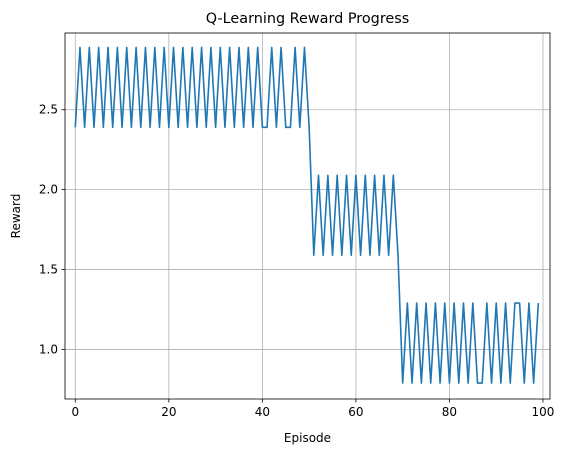 This screenshot has height=455, width=567. What do you see at coordinates (355, 412) in the screenshot?
I see `x-tick-label: 60` at bounding box center [355, 412].